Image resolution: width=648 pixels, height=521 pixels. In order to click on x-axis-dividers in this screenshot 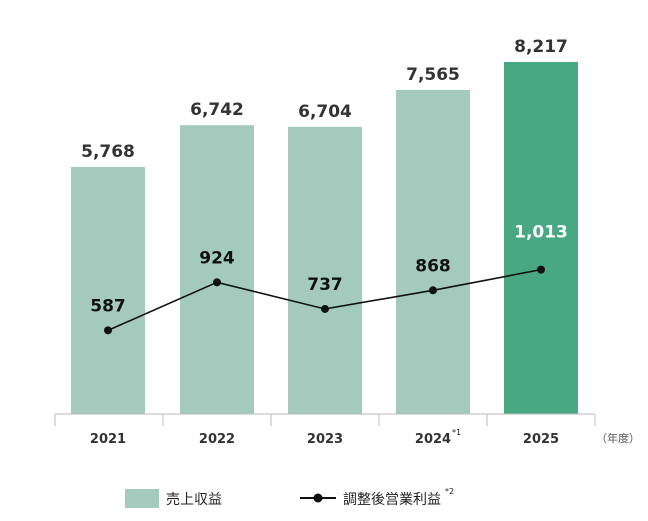, I will do `click(325, 420)`.